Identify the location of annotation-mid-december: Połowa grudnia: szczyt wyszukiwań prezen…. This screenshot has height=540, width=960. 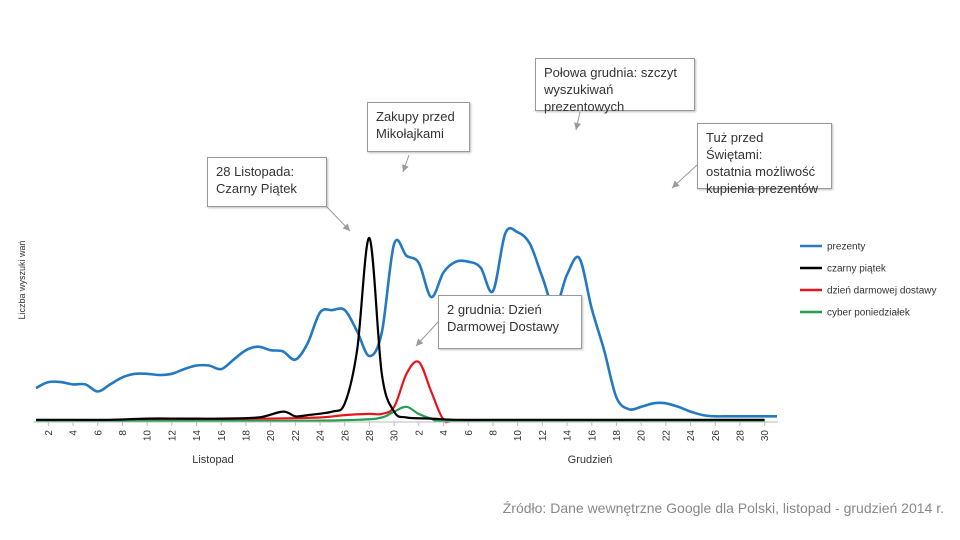
(615, 86).